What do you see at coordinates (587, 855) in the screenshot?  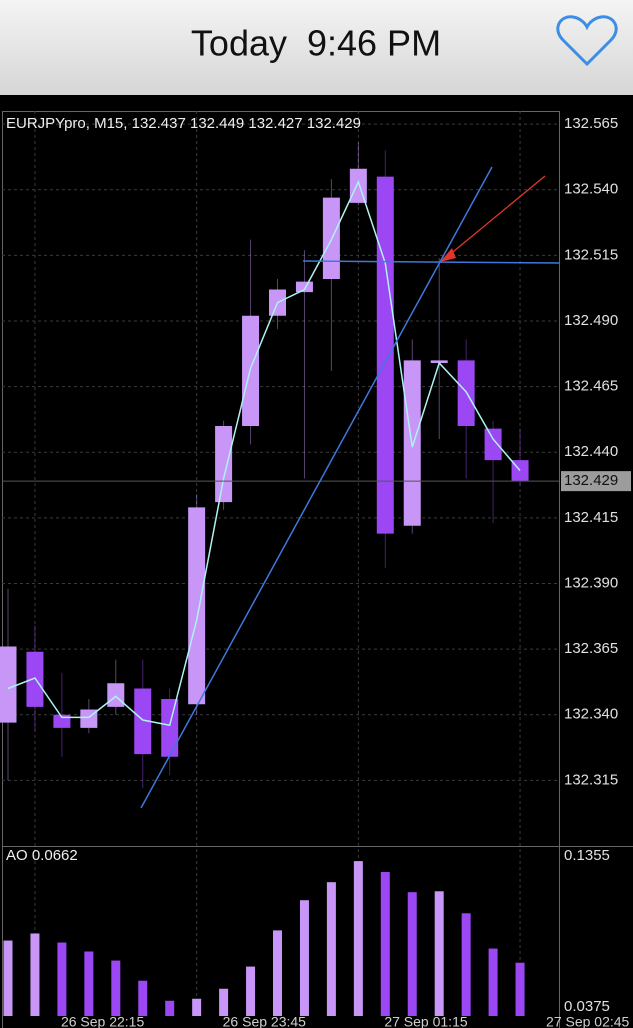 I see `y-tick-label: 0.1355` at bounding box center [587, 855].